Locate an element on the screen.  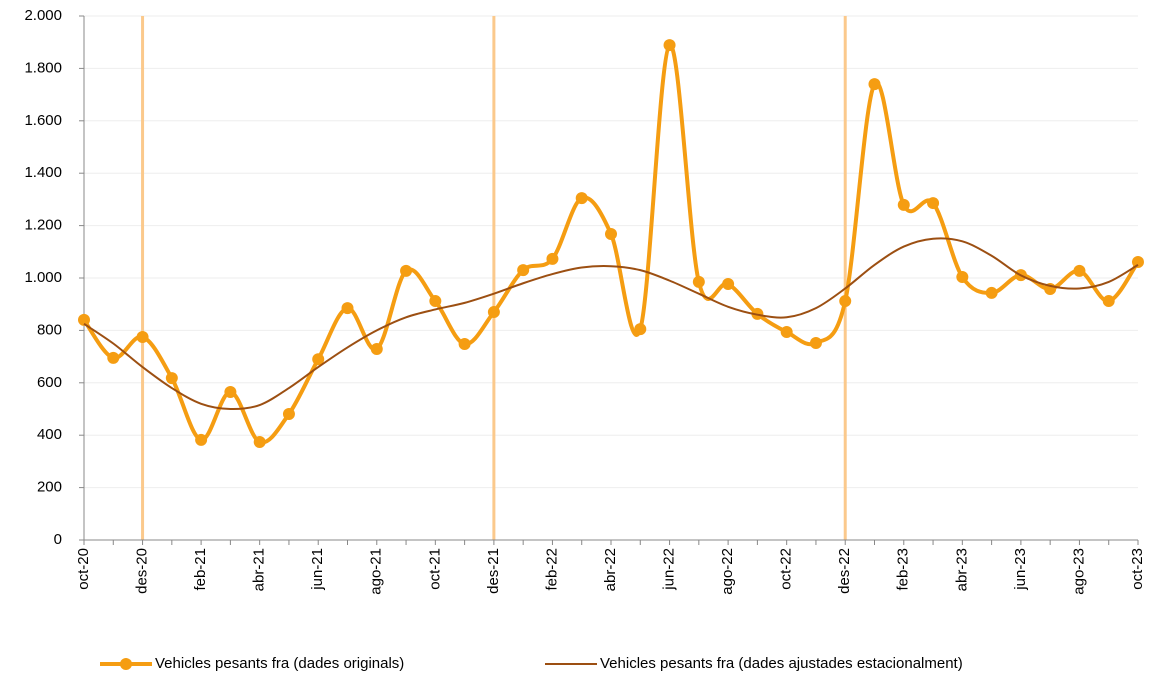
y-tick-label: 0 is located at coordinates (58, 539).